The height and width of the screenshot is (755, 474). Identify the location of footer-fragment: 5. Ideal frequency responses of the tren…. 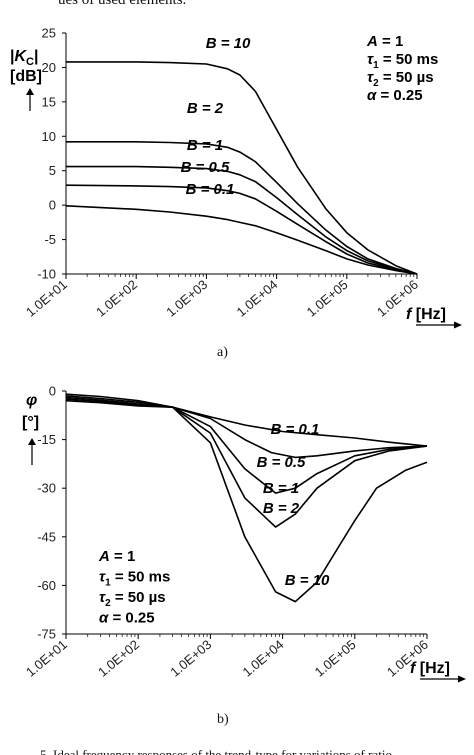
(216, 751).